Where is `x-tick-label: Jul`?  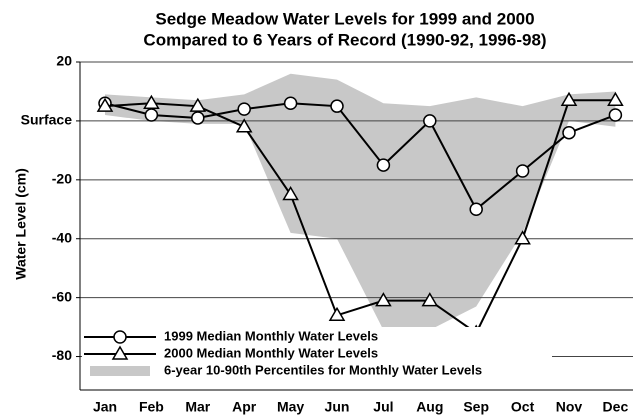 x-tick-label: Jul is located at coordinates (383, 407).